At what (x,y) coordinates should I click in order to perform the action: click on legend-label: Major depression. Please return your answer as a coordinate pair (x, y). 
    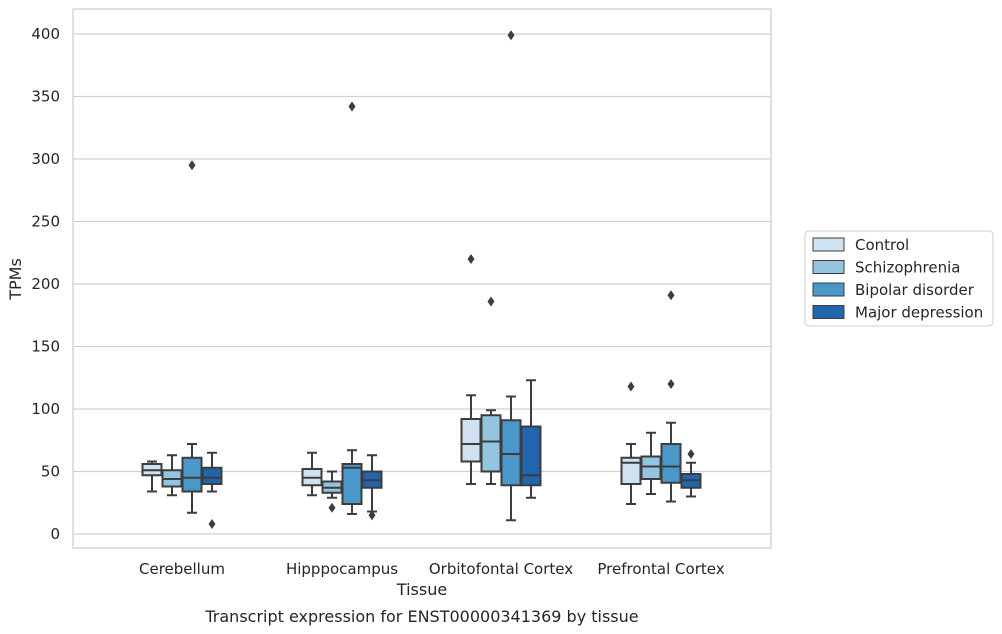
    Looking at the image, I should click on (919, 313).